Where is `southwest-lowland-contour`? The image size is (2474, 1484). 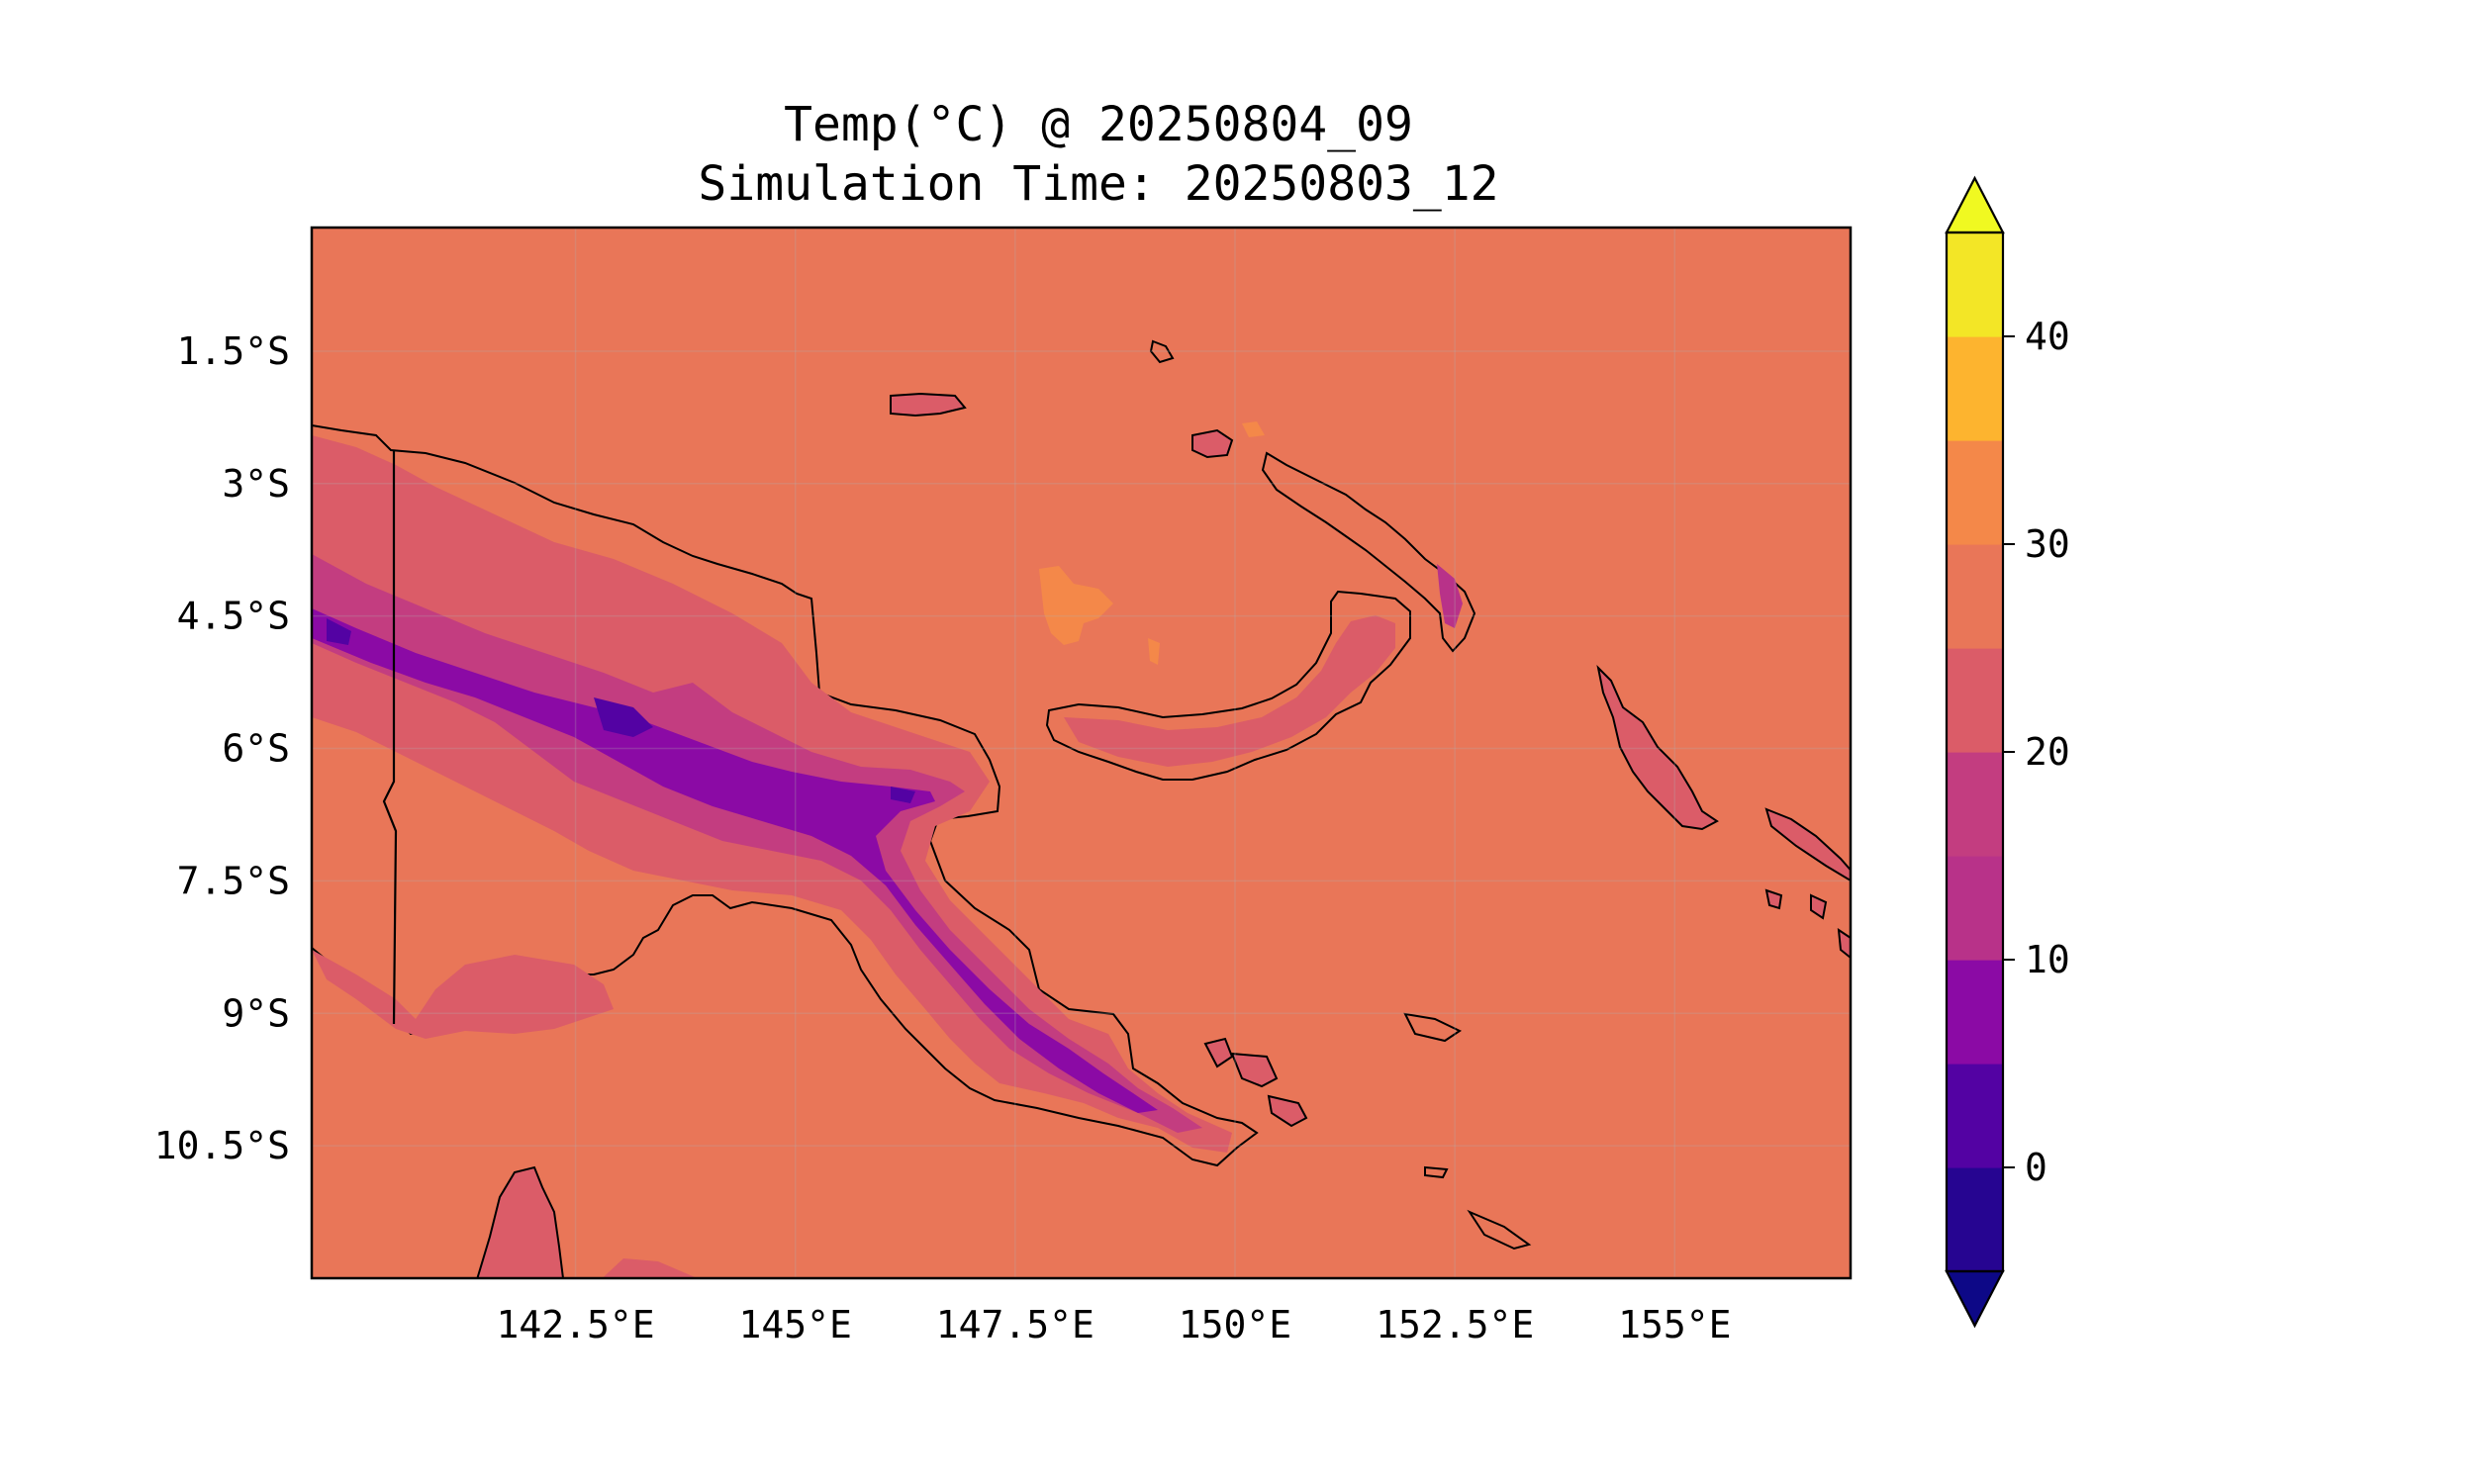
southwest-lowland-contour is located at coordinates (463, 994).